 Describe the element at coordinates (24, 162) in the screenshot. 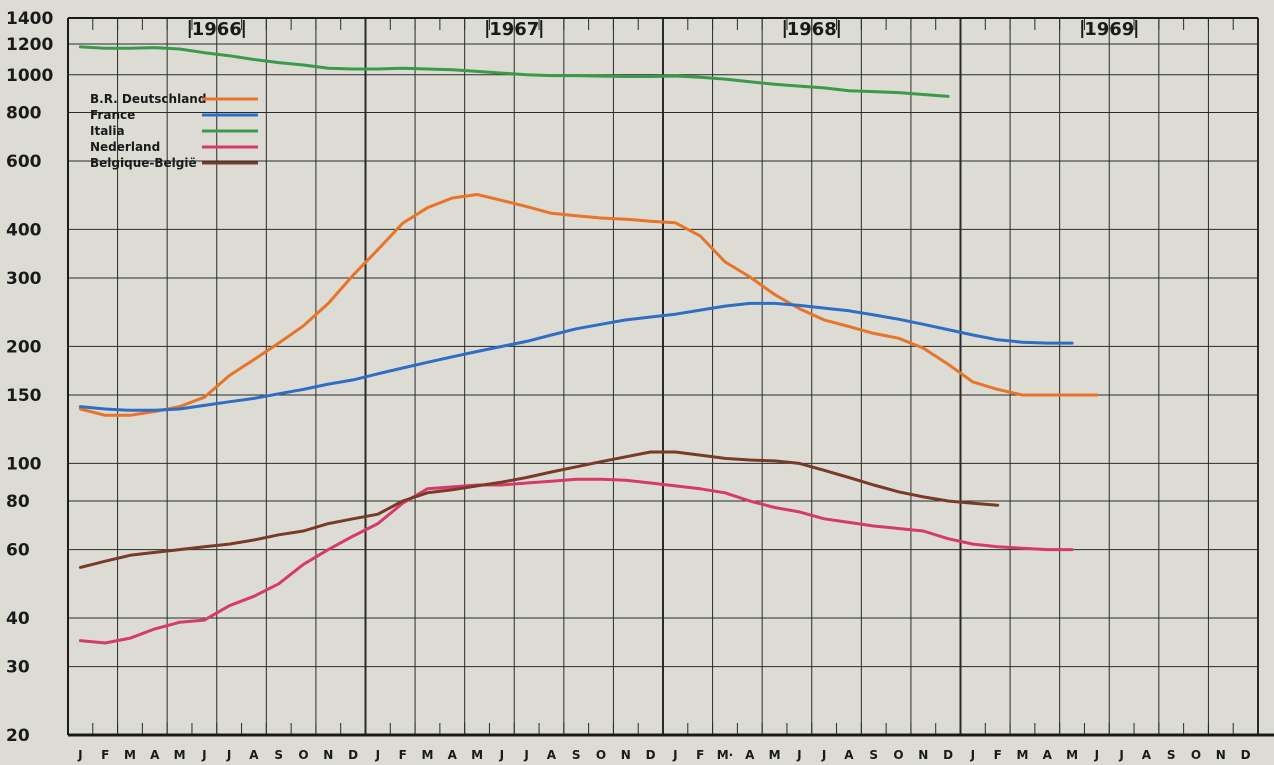

I see `y-tick-label: 600` at that location.